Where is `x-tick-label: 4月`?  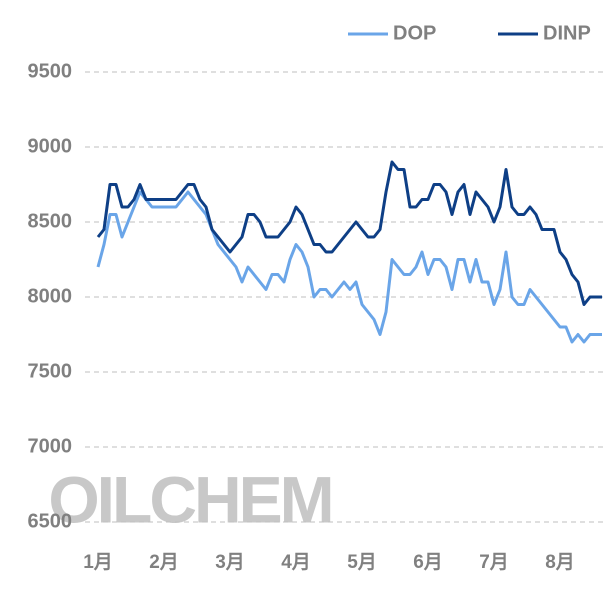 x-tick-label: 4月 is located at coordinates (296, 562).